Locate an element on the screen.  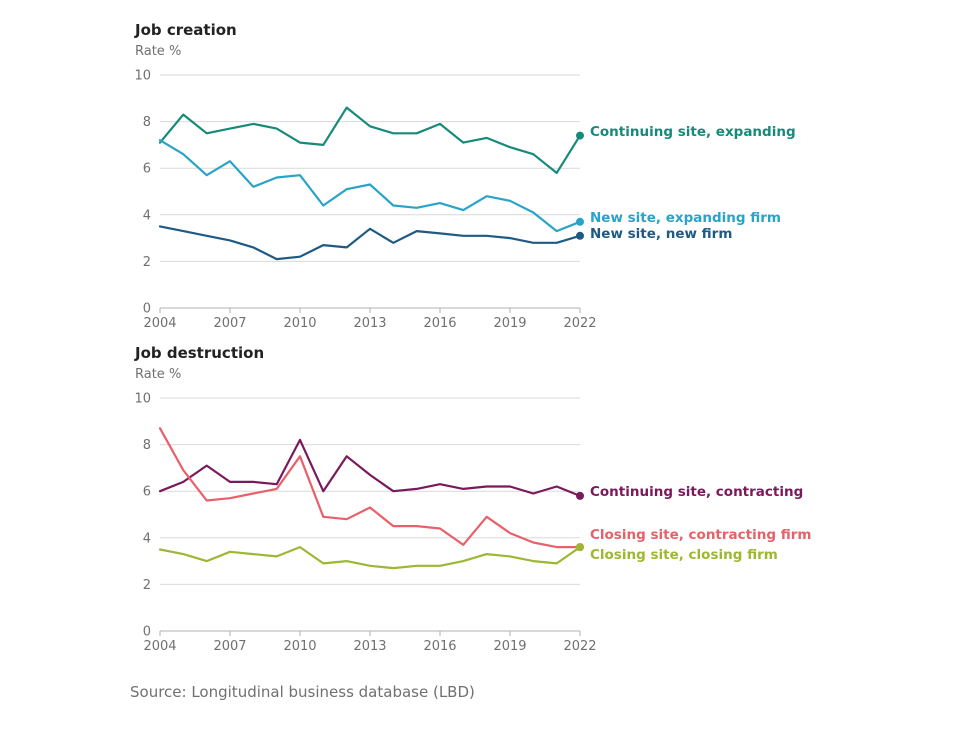
chart-title: Job creation is located at coordinates (185, 30).